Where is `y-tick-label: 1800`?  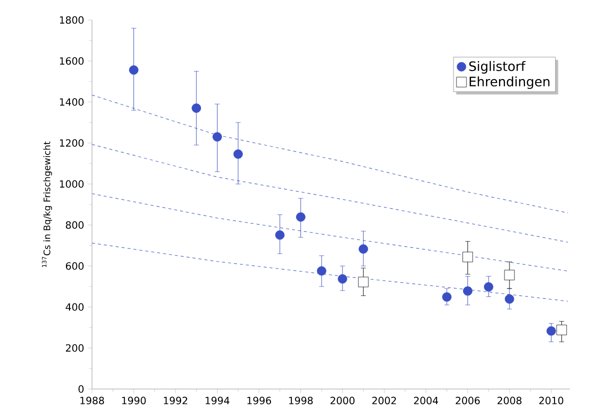
y-tick-label: 1800 is located at coordinates (72, 20).